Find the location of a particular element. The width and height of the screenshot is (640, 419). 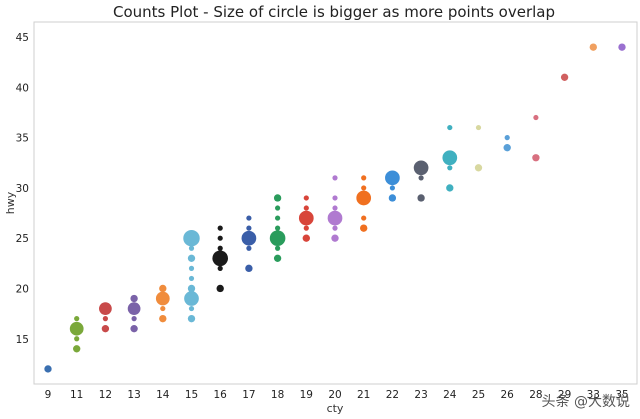

y-tick-label: 30 is located at coordinates (22, 189).